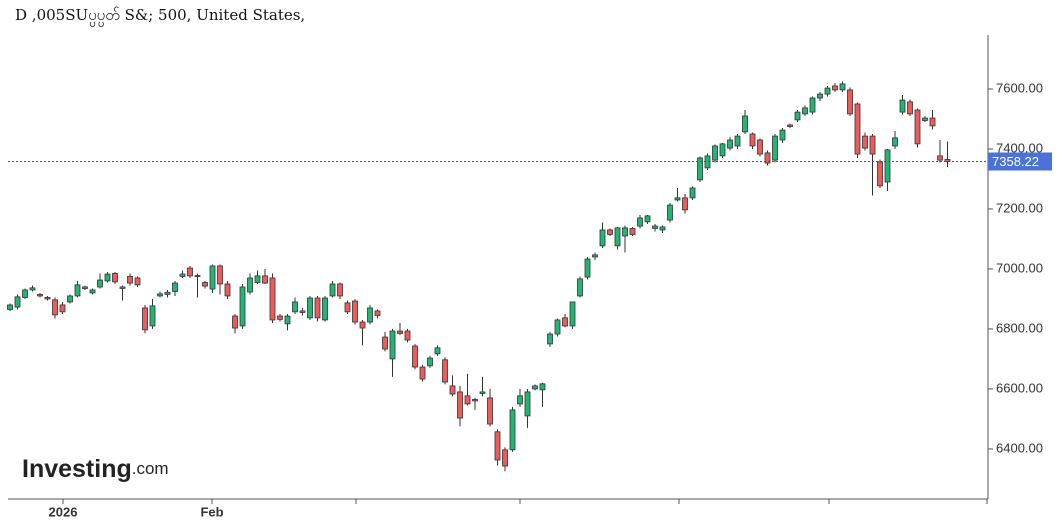  I want to click on x-tick-label: Feb, so click(211, 511).